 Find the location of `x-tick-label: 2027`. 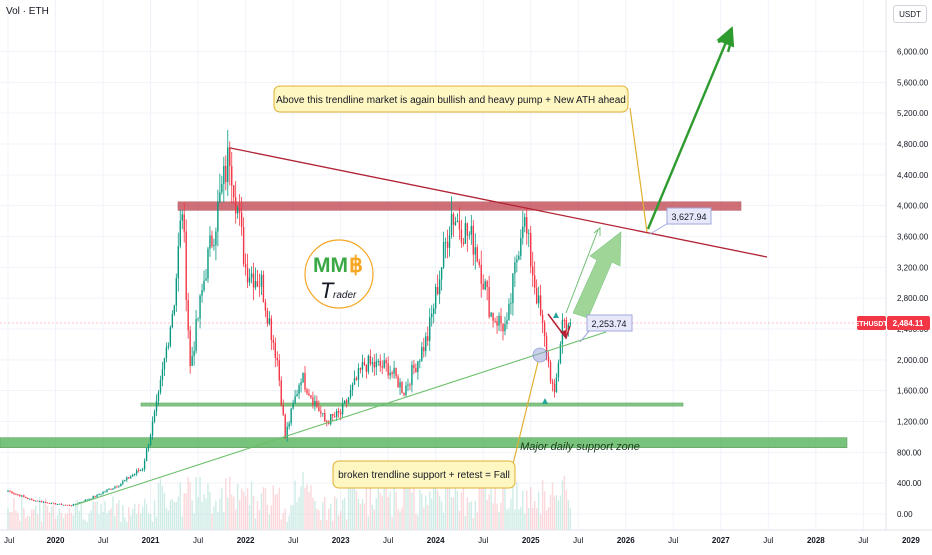

x-tick-label: 2027 is located at coordinates (721, 540).